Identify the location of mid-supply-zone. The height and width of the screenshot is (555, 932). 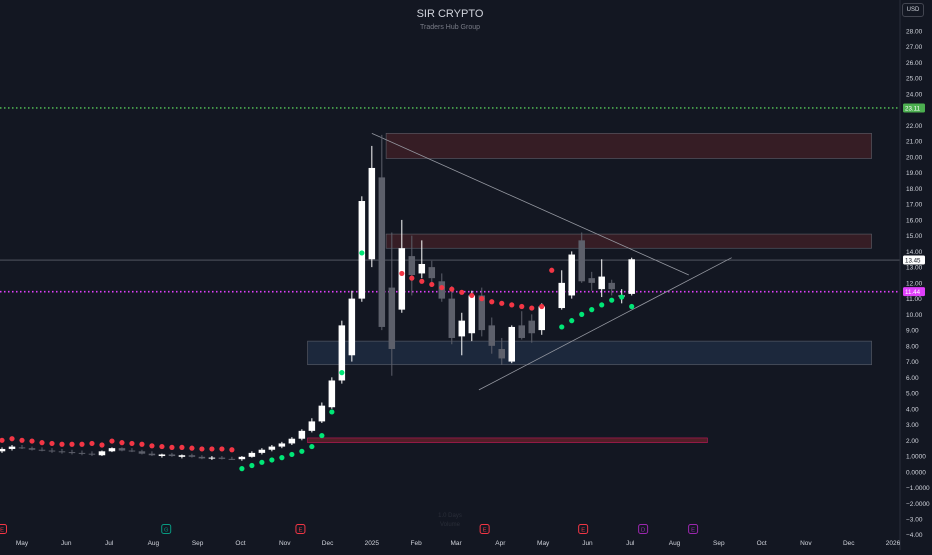
(628, 241).